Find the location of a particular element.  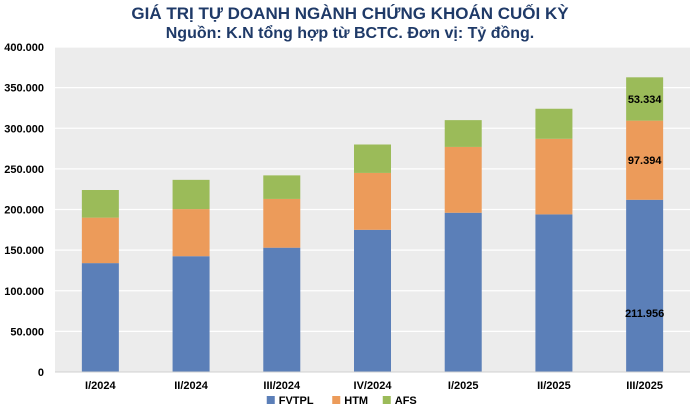

y-tick-label: 100.000 is located at coordinates (24, 292).